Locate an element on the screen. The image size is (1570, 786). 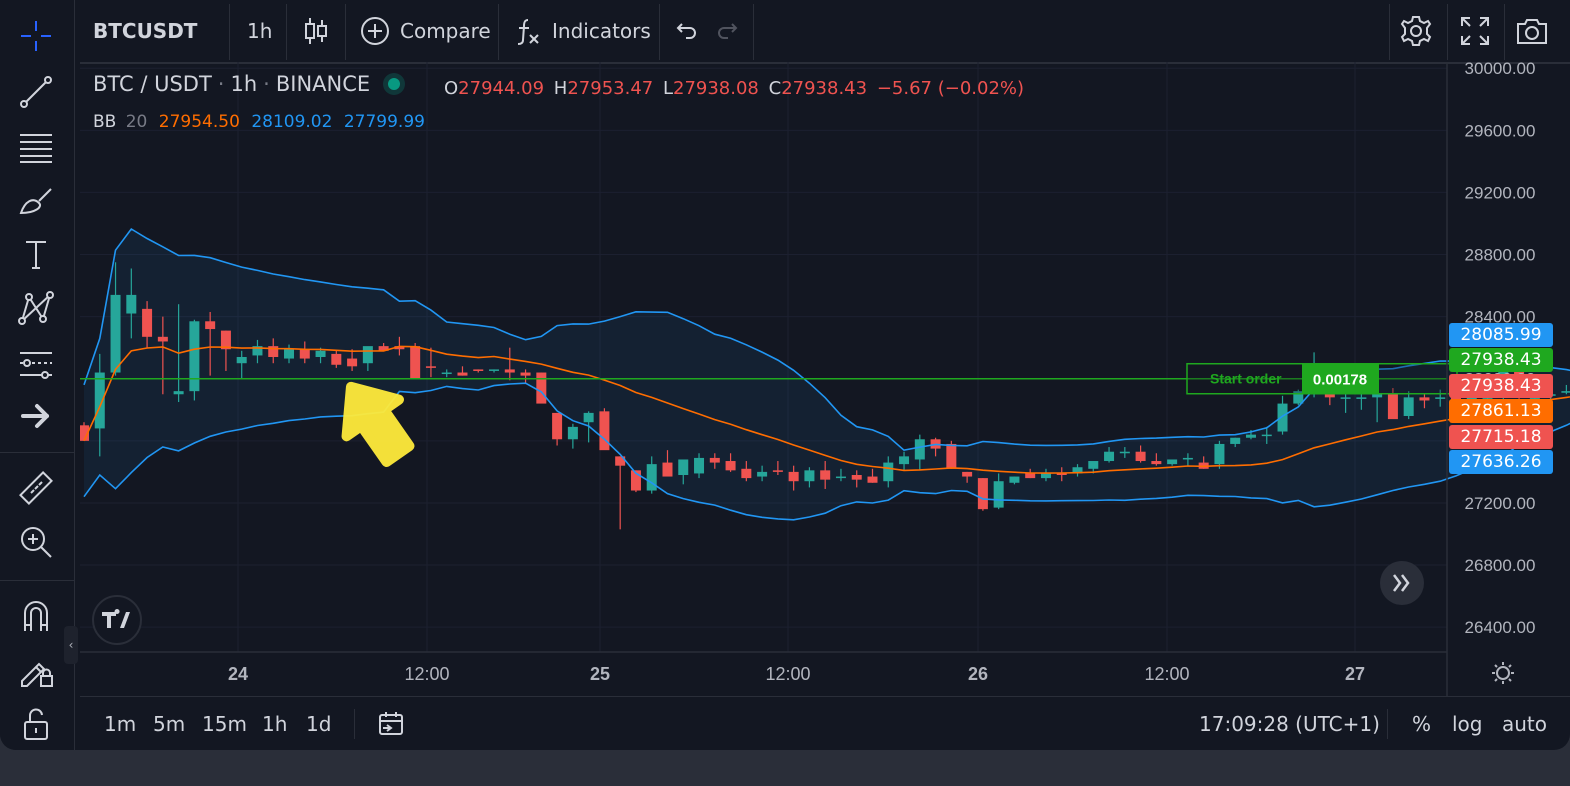
bb-upper-value: 28109.02 is located at coordinates (292, 122).